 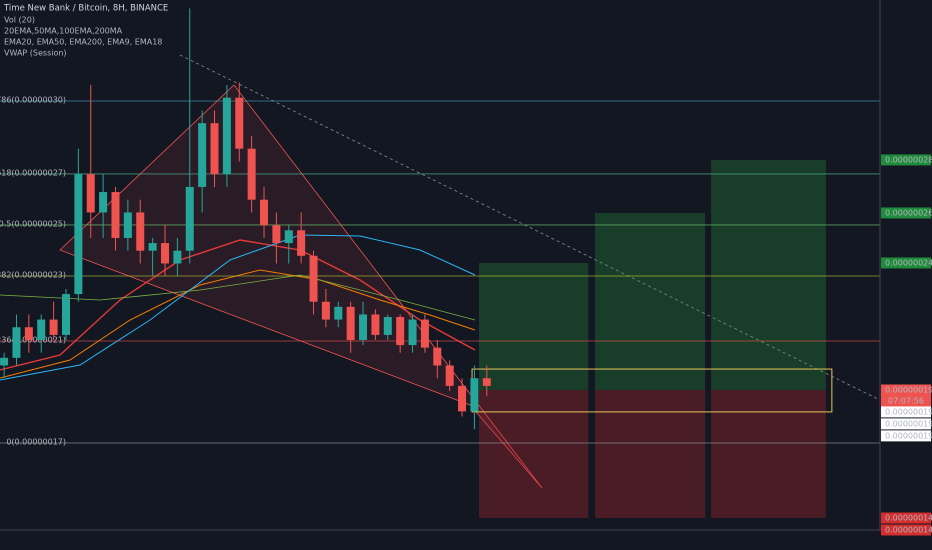 I want to click on price-label: 0.00000028, so click(x=908, y=159).